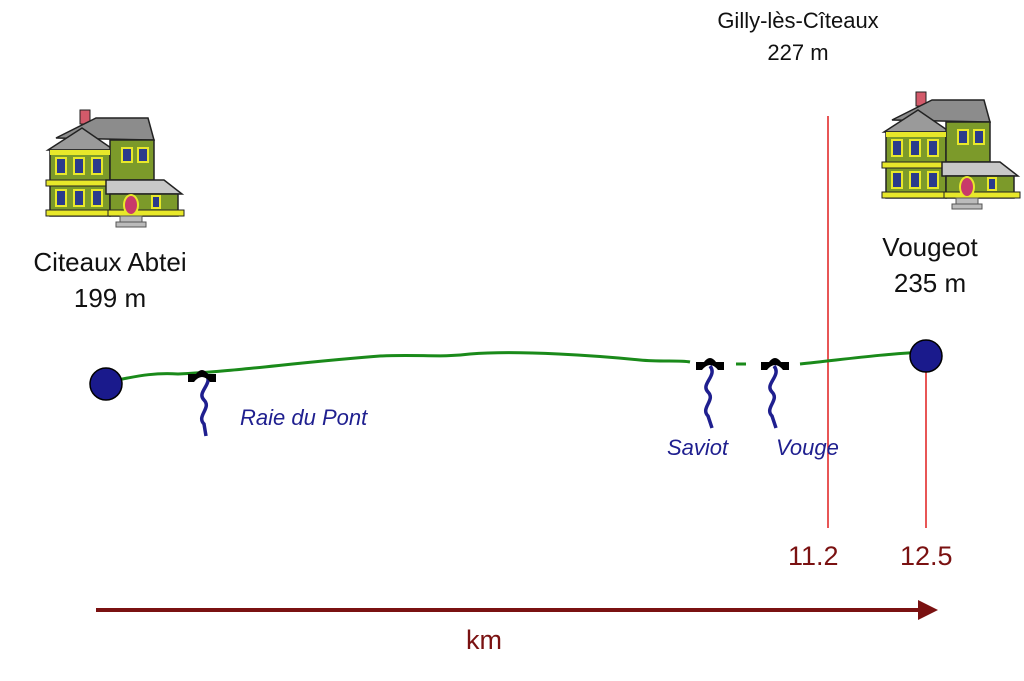 This screenshot has height=681, width=1024. I want to click on end-point, so click(926, 356).